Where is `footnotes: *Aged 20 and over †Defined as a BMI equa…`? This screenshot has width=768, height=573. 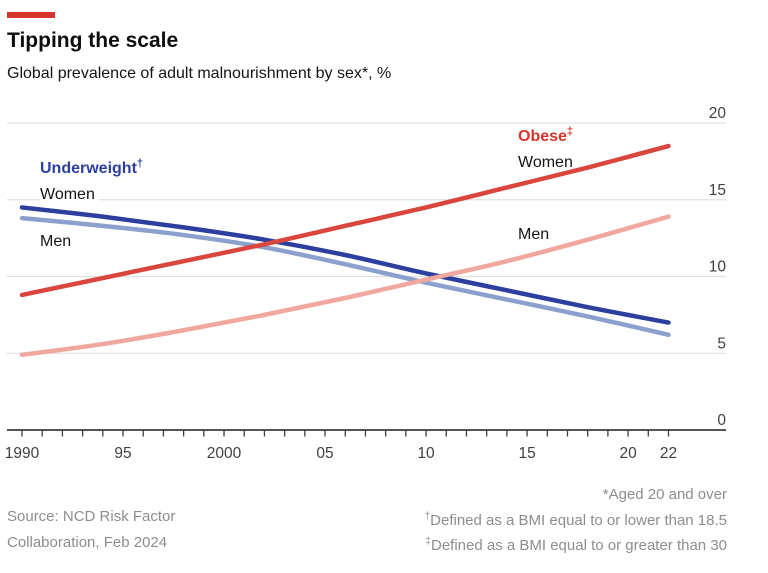 footnotes: *Aged 20 and over †Defined as a BMI equa… is located at coordinates (576, 520).